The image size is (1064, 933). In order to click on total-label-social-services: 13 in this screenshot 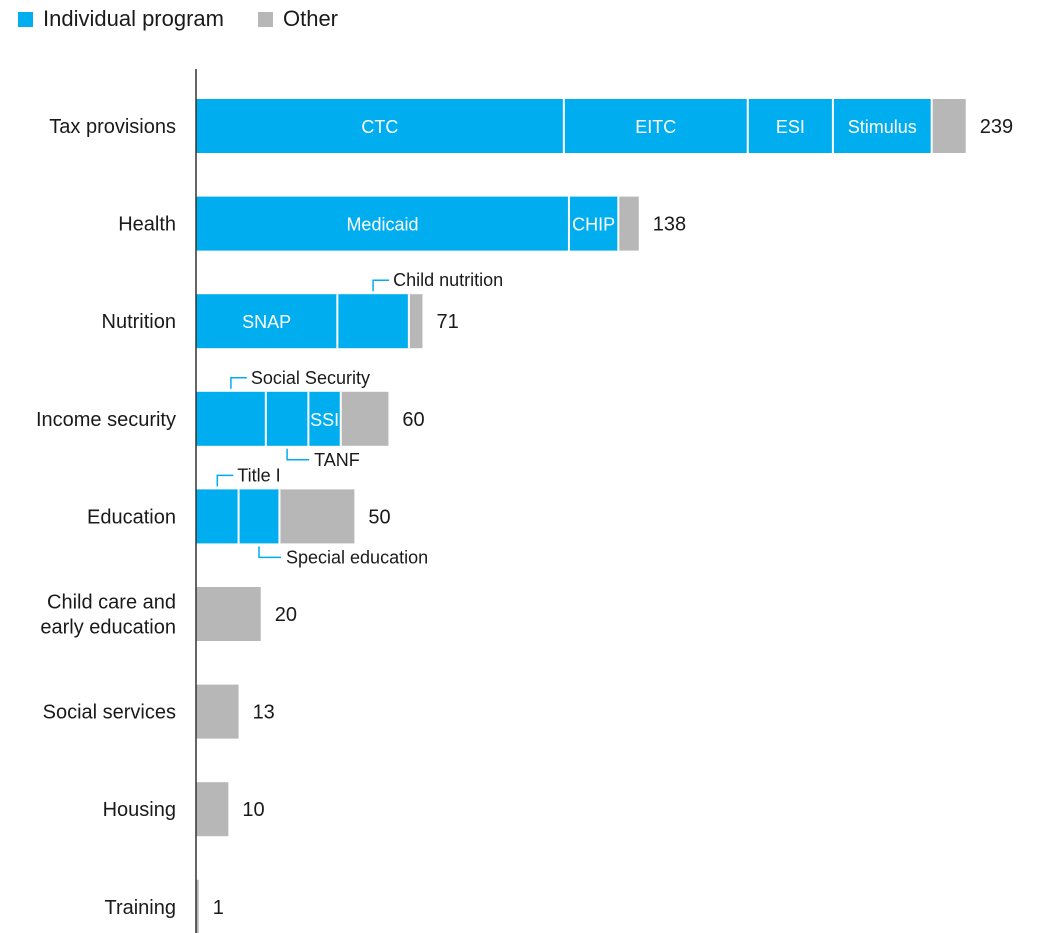, I will do `click(264, 713)`.